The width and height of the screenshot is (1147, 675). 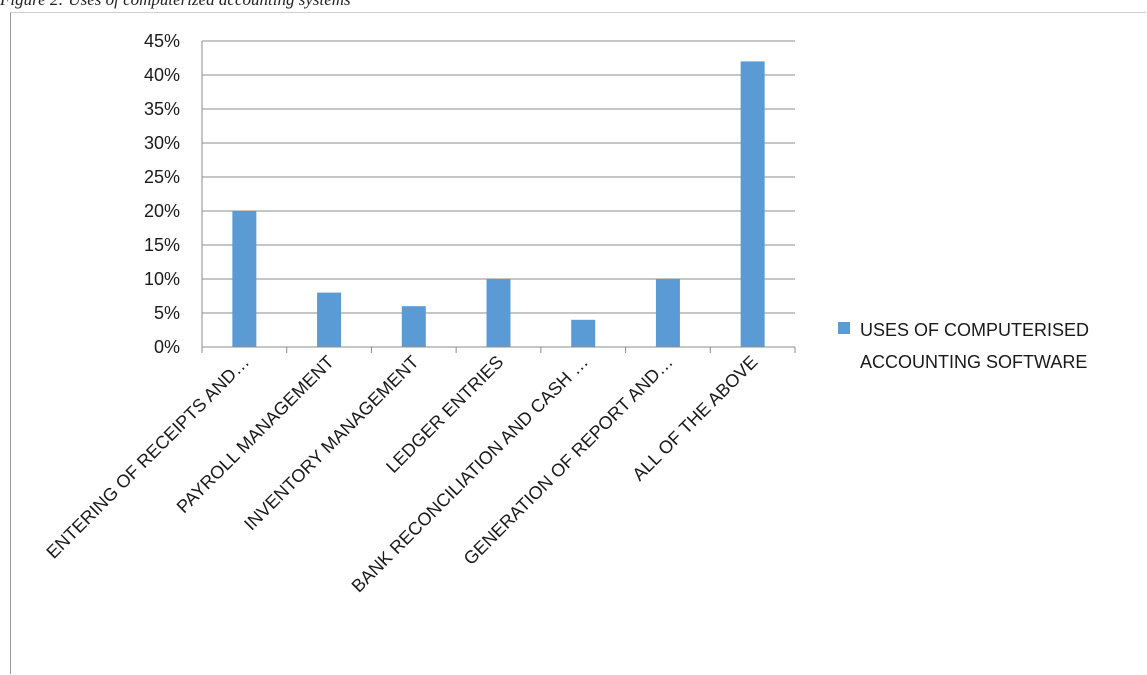 I want to click on y-tick-label: 45%, so click(x=162, y=41).